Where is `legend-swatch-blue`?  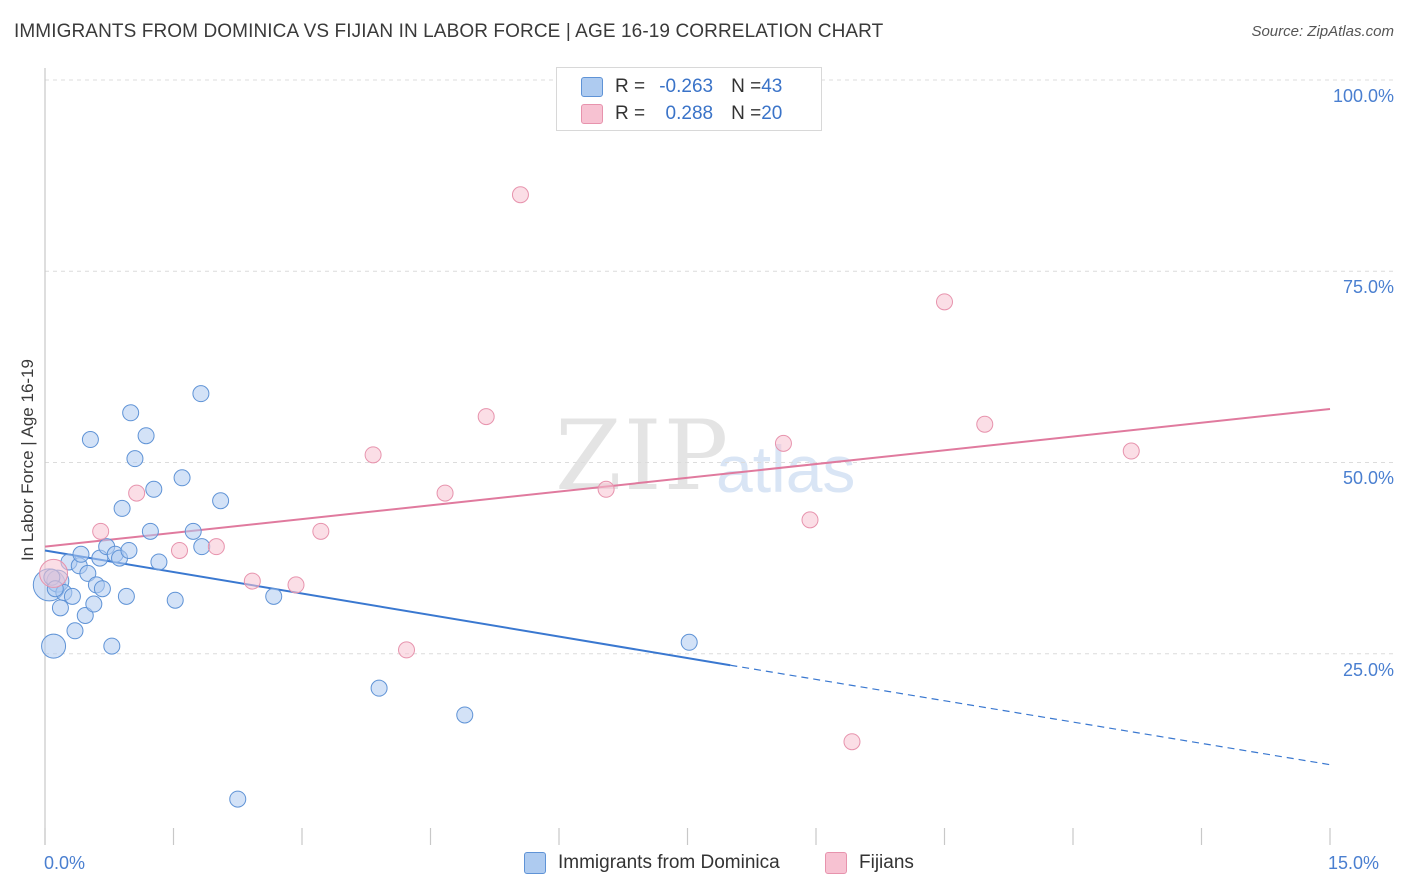 legend-swatch-blue is located at coordinates (592, 87).